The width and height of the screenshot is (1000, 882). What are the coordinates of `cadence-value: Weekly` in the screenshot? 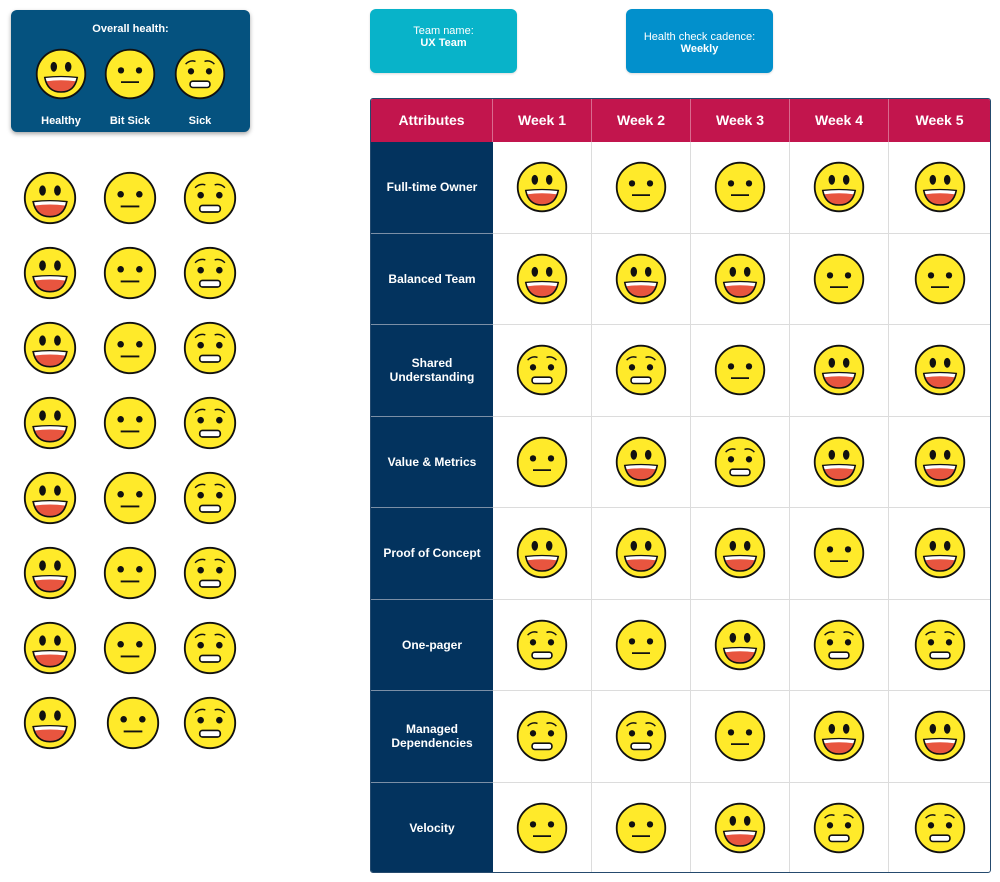 It's located at (699, 49).